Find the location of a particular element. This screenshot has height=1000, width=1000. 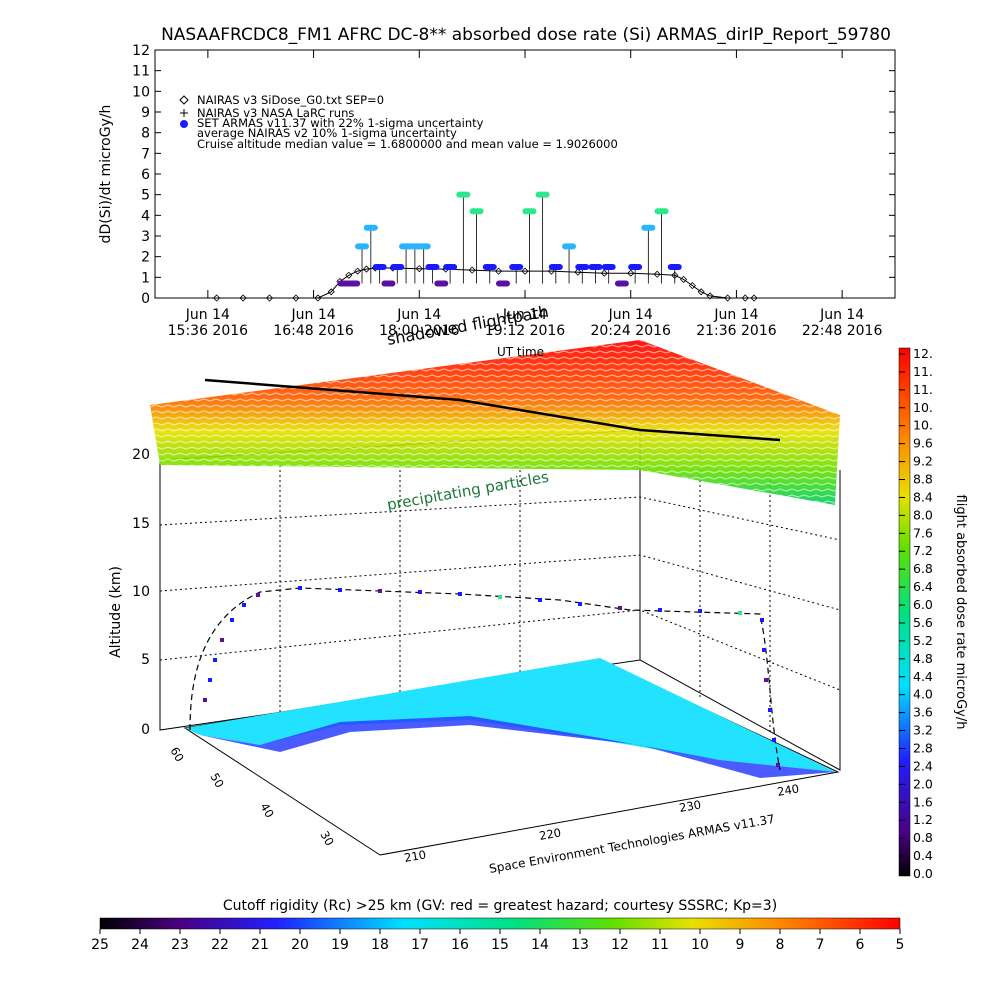

rigidity-tick-label: 25 is located at coordinates (100, 945).